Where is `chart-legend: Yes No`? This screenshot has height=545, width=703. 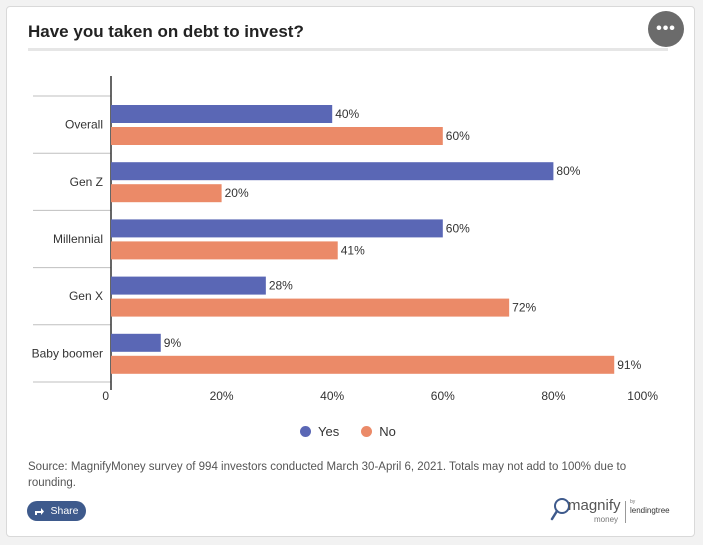
chart-legend: Yes No is located at coordinates (348, 431).